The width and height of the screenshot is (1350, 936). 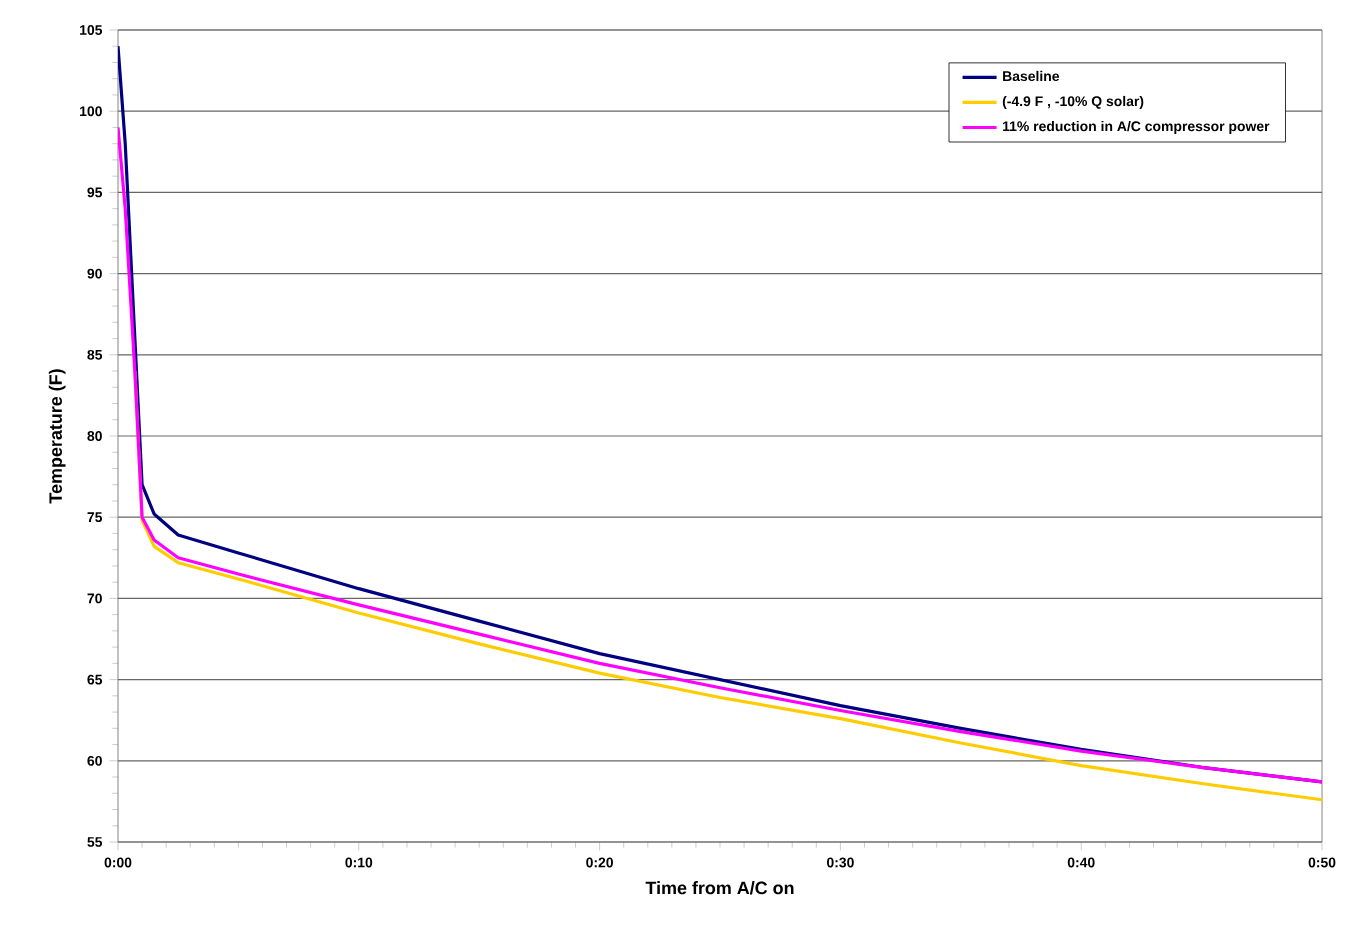 What do you see at coordinates (57, 436) in the screenshot?
I see `y-axis-title: Temperature (F)` at bounding box center [57, 436].